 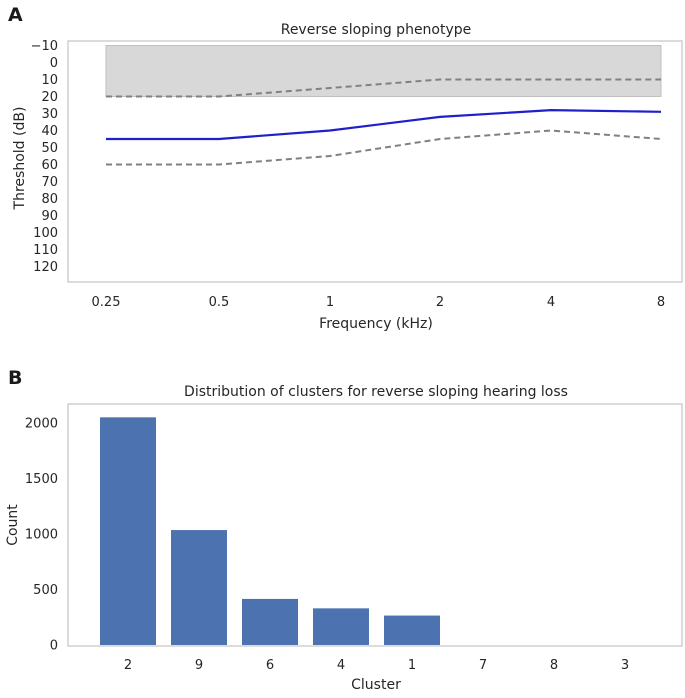 I want to click on chart-a-y-tick-label: 30, so click(x=49, y=114).